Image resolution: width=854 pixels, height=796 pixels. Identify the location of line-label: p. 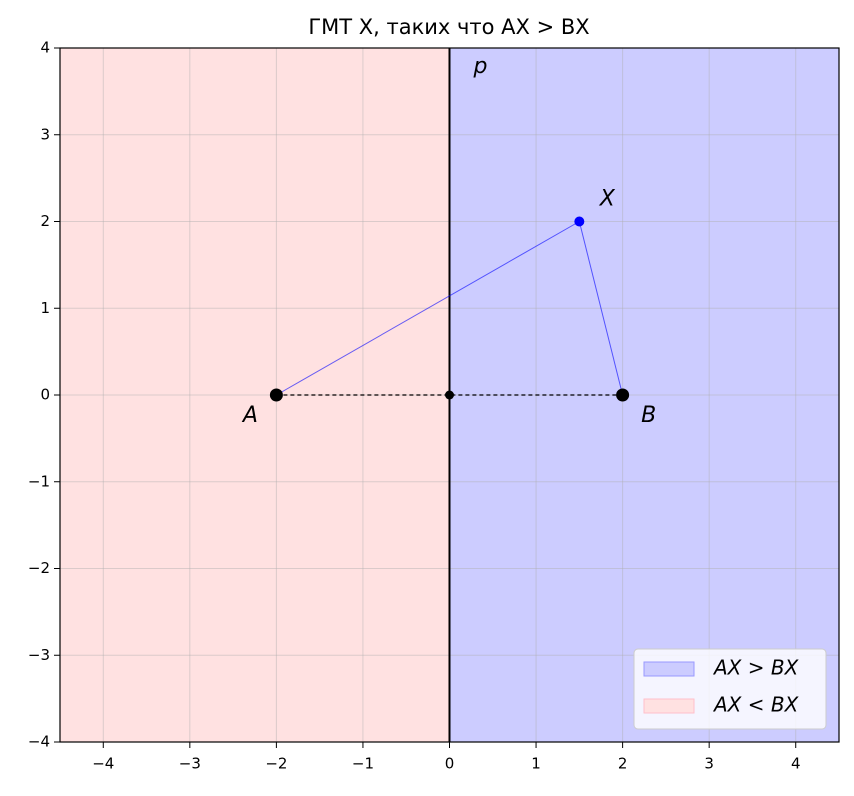
(480, 66).